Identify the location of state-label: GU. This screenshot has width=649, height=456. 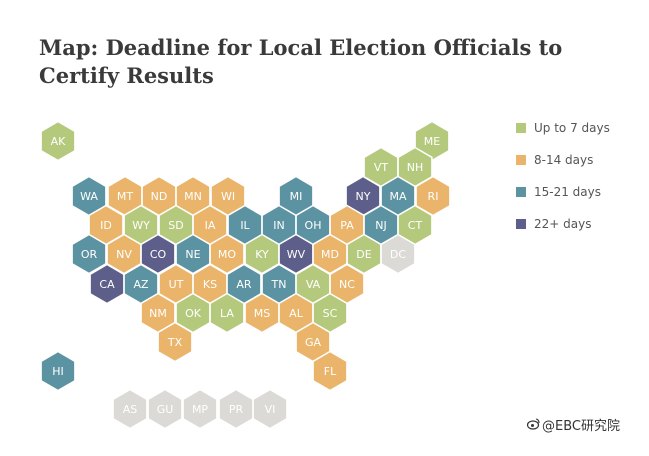
(165, 409).